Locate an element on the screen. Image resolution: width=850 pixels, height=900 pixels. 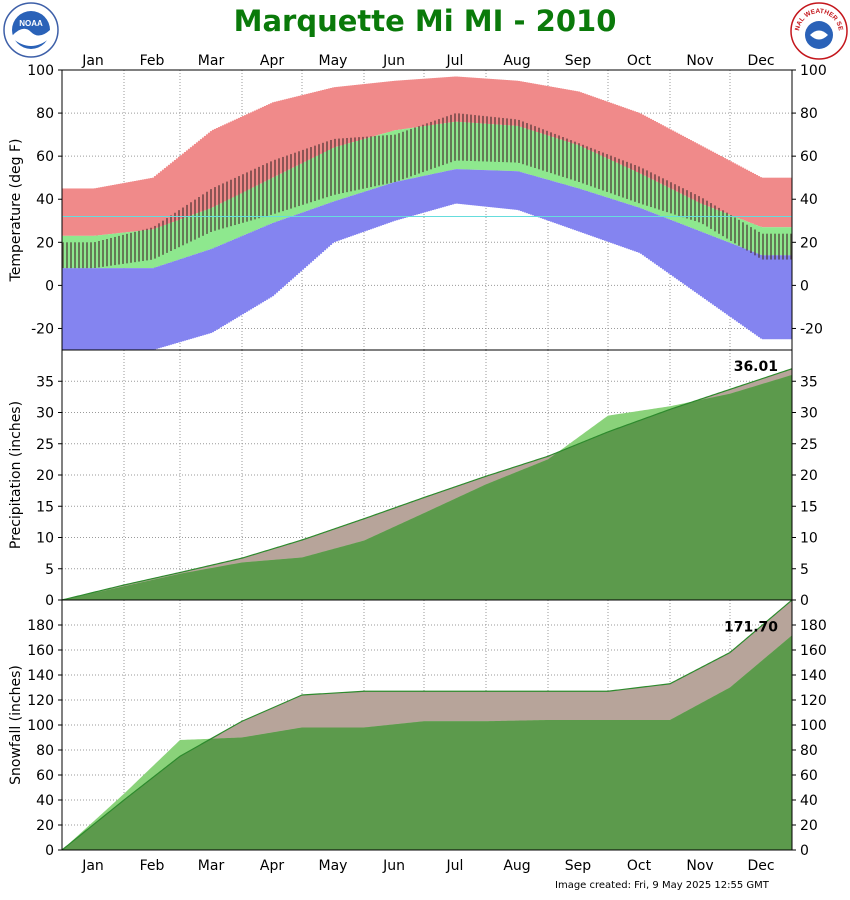
month-label-top: Aug is located at coordinates (516, 61).